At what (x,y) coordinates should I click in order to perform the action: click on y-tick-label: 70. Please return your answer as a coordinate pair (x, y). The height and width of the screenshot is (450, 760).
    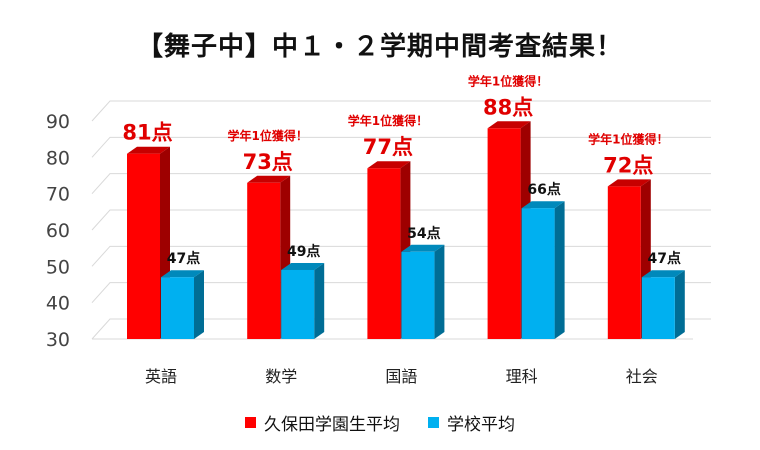
    Looking at the image, I should click on (58, 195).